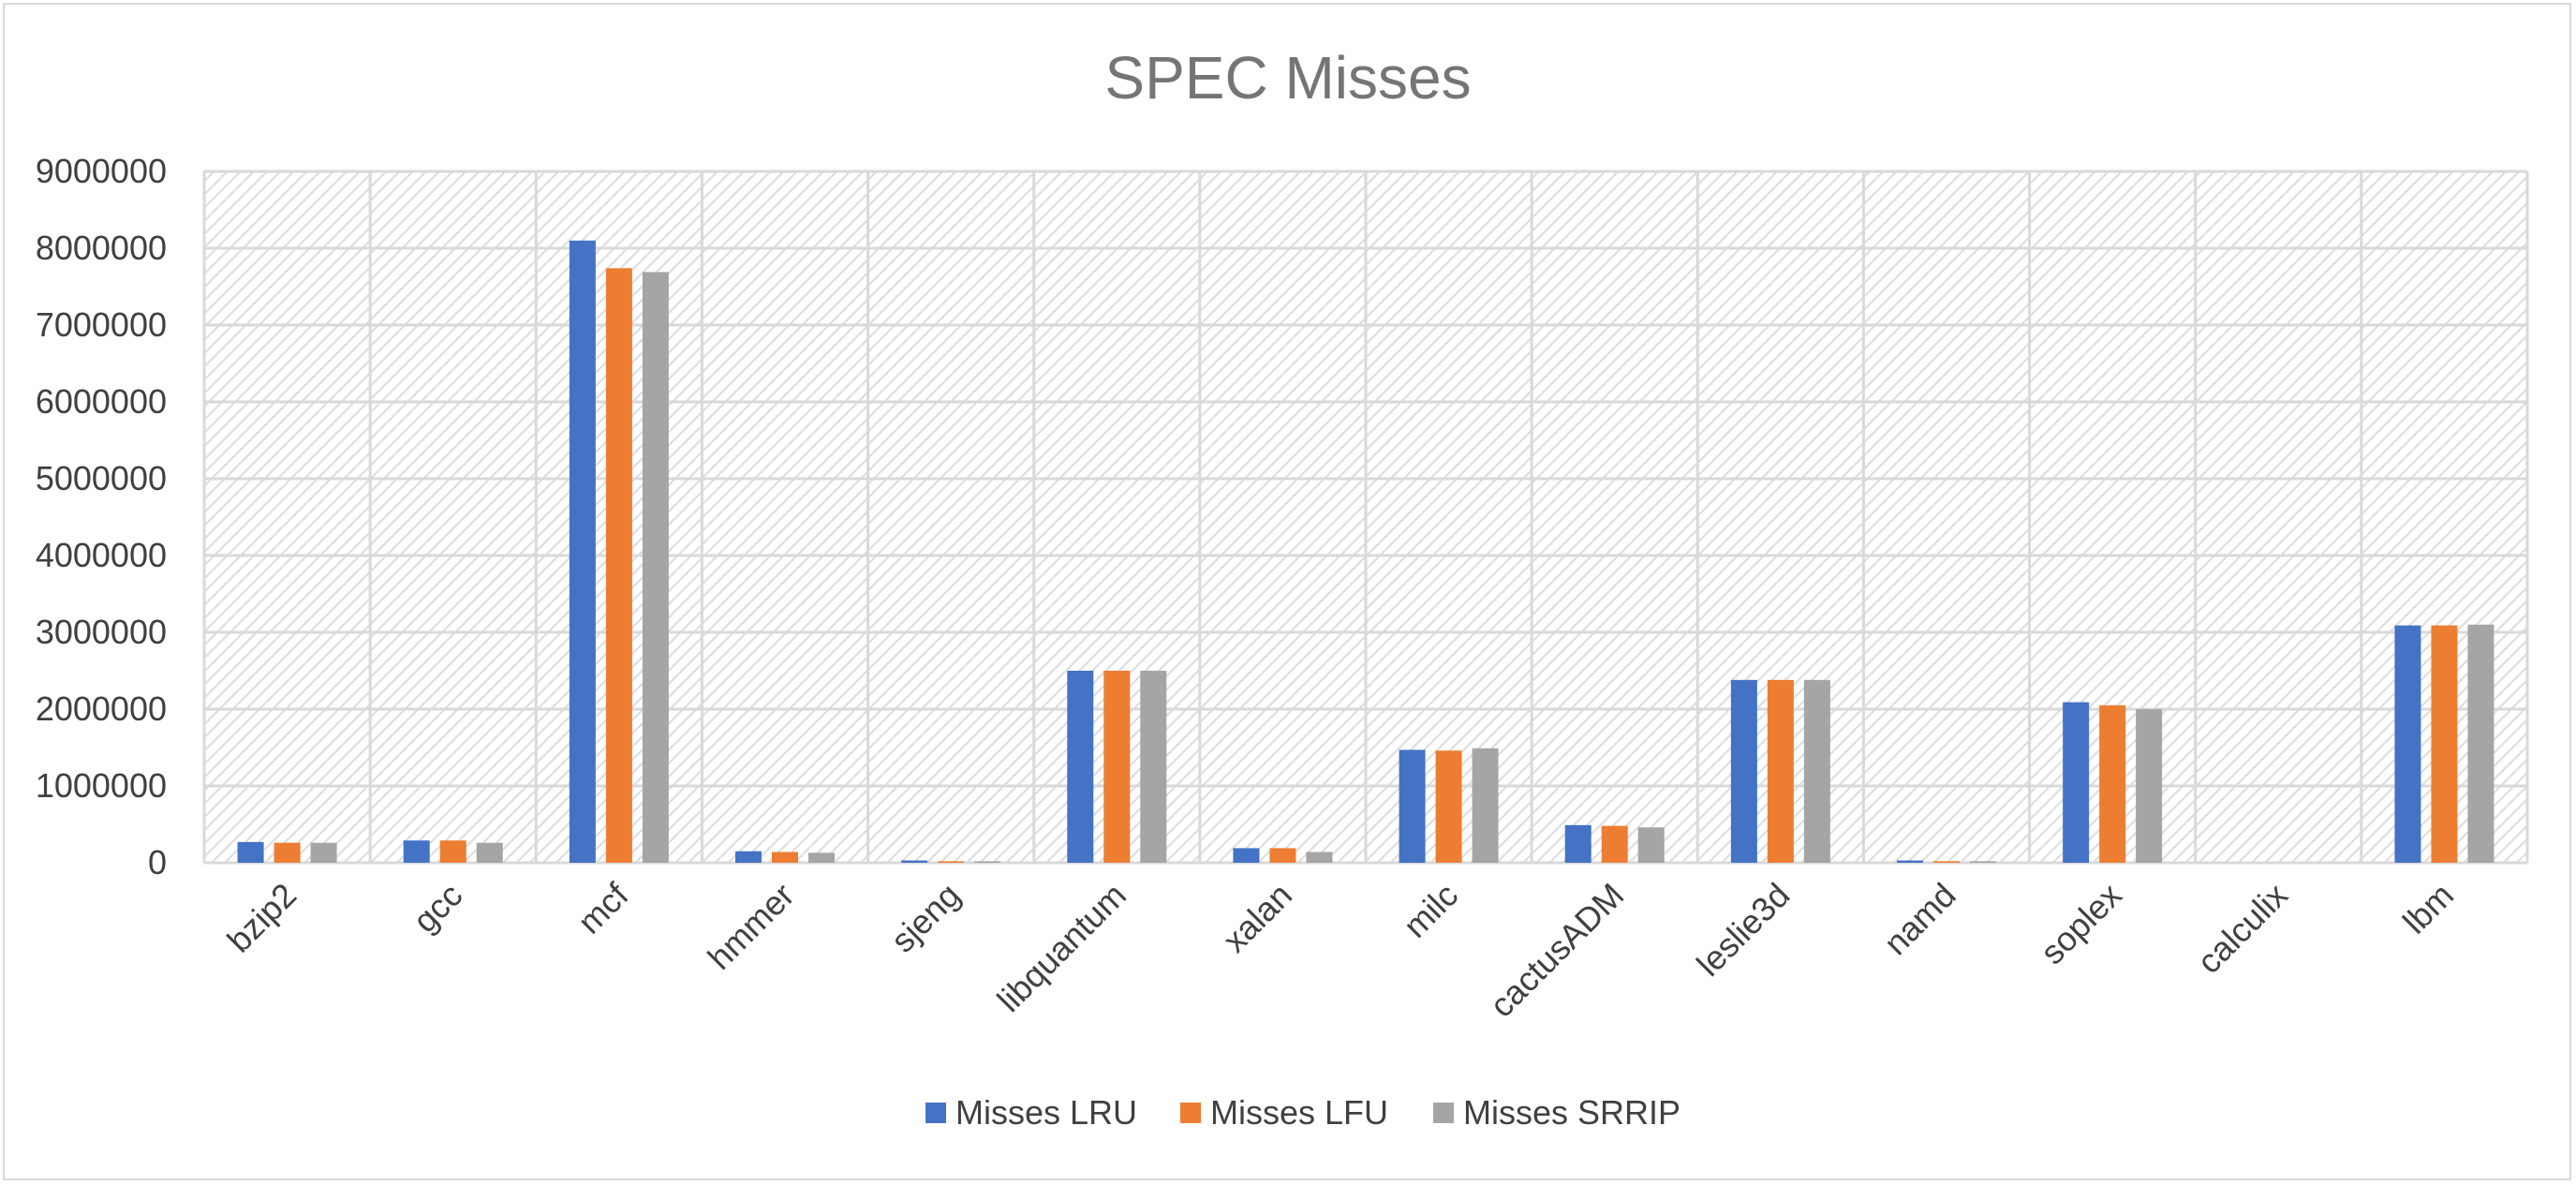 The height and width of the screenshot is (1185, 2576). What do you see at coordinates (582, 551) in the screenshot?
I see `bar-misses-lru-mcf` at bounding box center [582, 551].